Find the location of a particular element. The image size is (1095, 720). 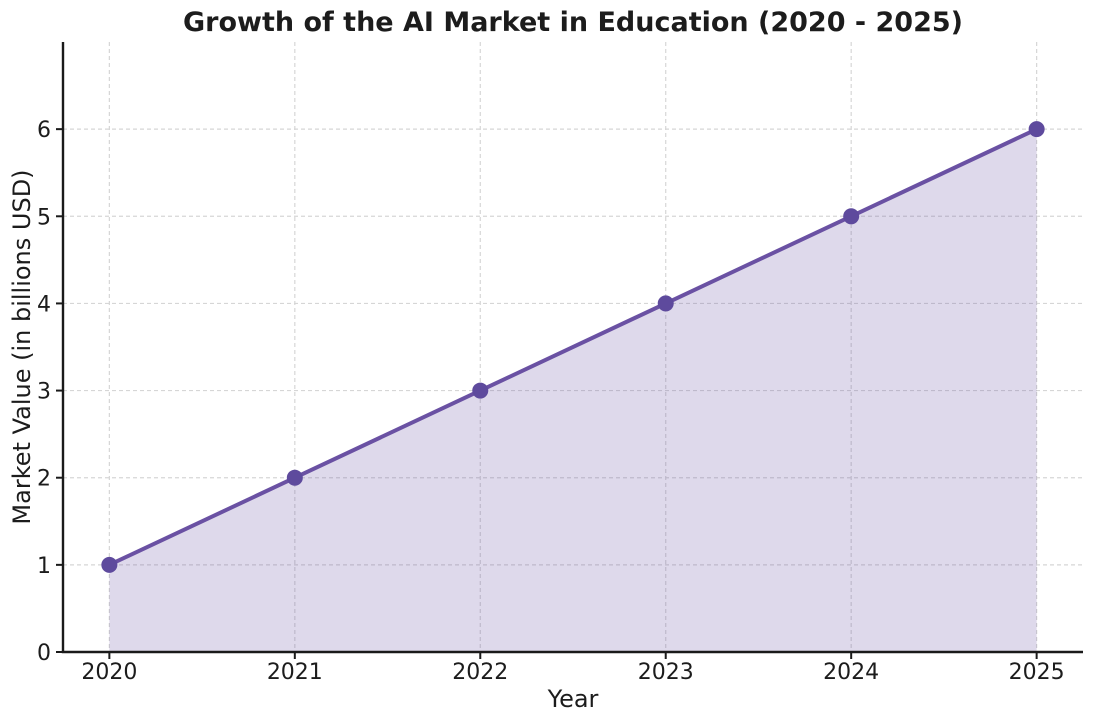

x-tick-labels: 2020 2021 2022 2023 2024 2025 is located at coordinates (572, 672).